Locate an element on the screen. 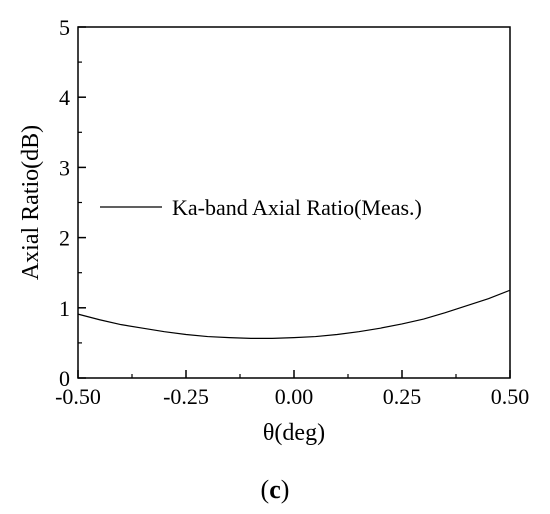 This screenshot has width=550, height=514. legend: Ka-band Axial Ratio(Meas.) is located at coordinates (261, 207).